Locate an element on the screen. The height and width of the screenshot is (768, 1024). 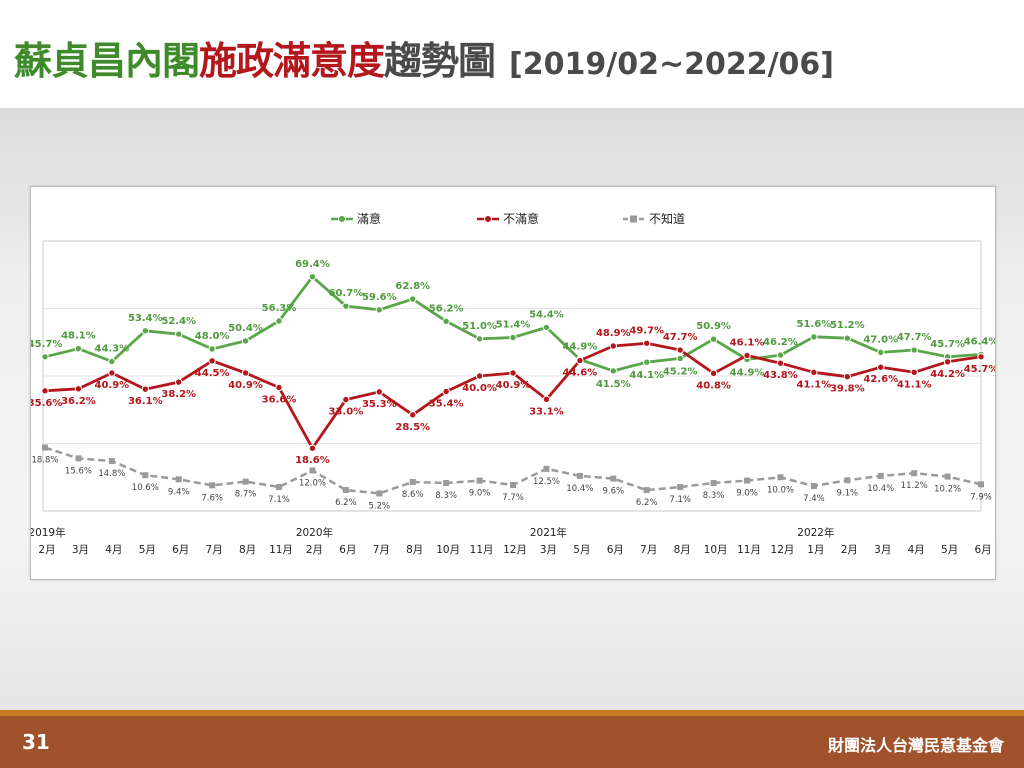
data-label: 52.4% is located at coordinates (178, 321).